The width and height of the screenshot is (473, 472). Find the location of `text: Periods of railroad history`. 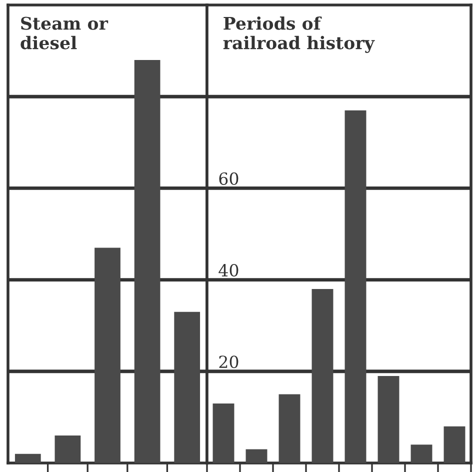

text: Periods of railroad history is located at coordinates (299, 34).